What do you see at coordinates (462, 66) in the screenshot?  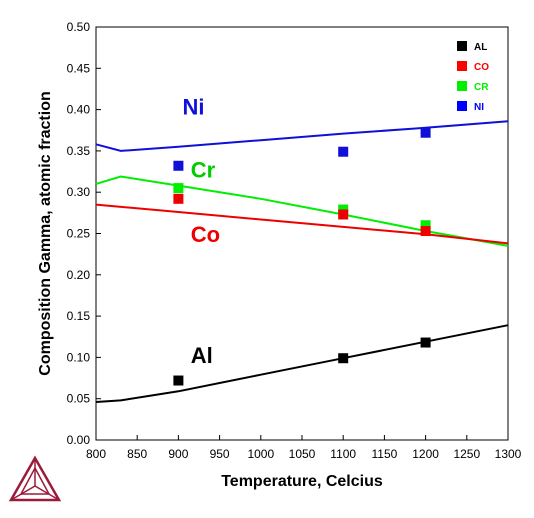 I see `legend-swatch-co` at bounding box center [462, 66].